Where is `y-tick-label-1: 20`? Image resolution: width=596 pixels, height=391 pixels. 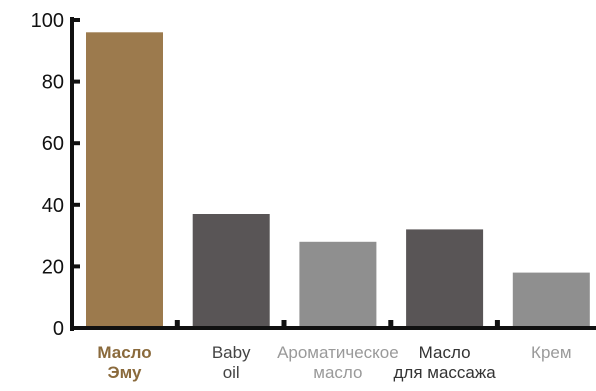
y-tick-label-1: 20 is located at coordinates (53, 267).